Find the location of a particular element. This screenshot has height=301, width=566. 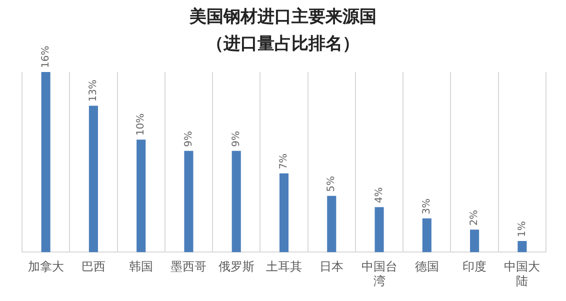

x-tick-label: 土耳其 is located at coordinates (284, 267).